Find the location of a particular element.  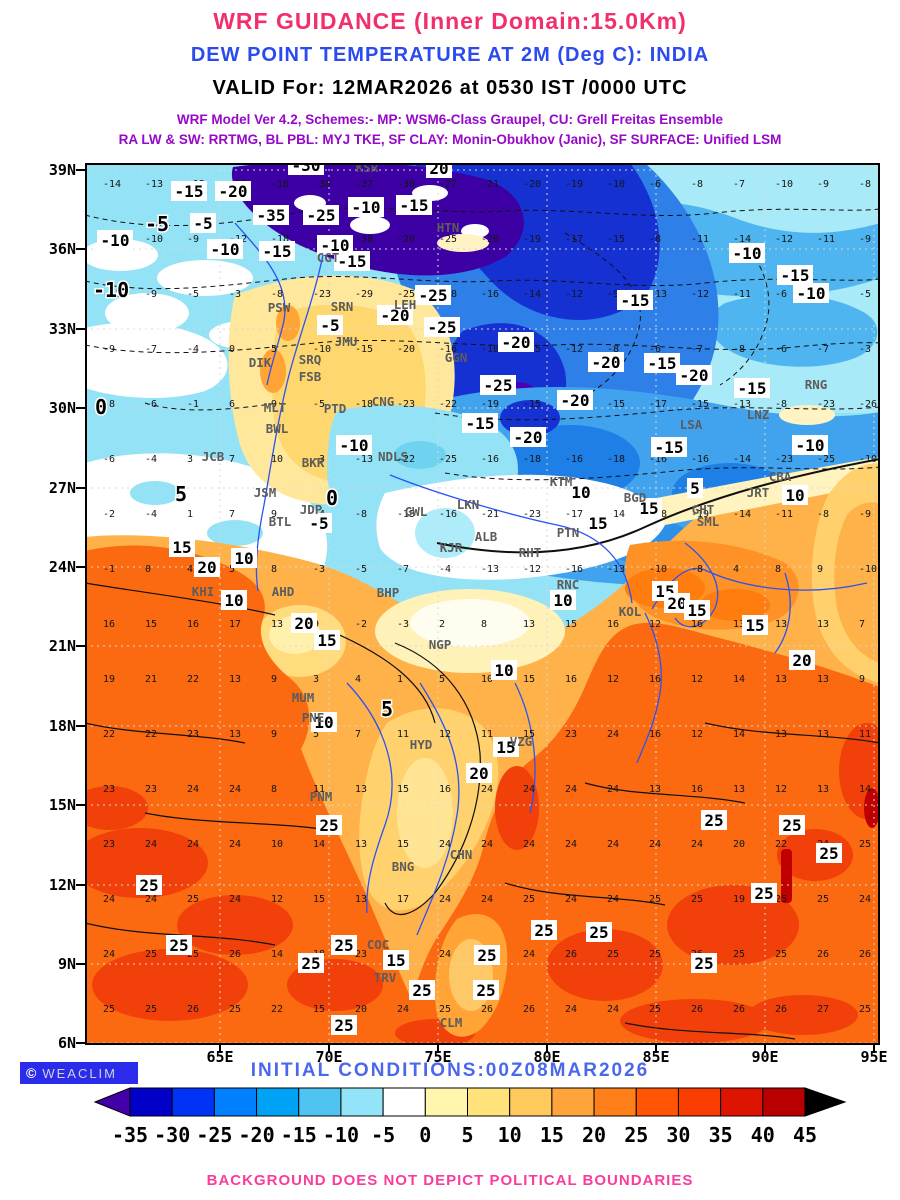

station-label: CHN is located at coordinates (461, 854).